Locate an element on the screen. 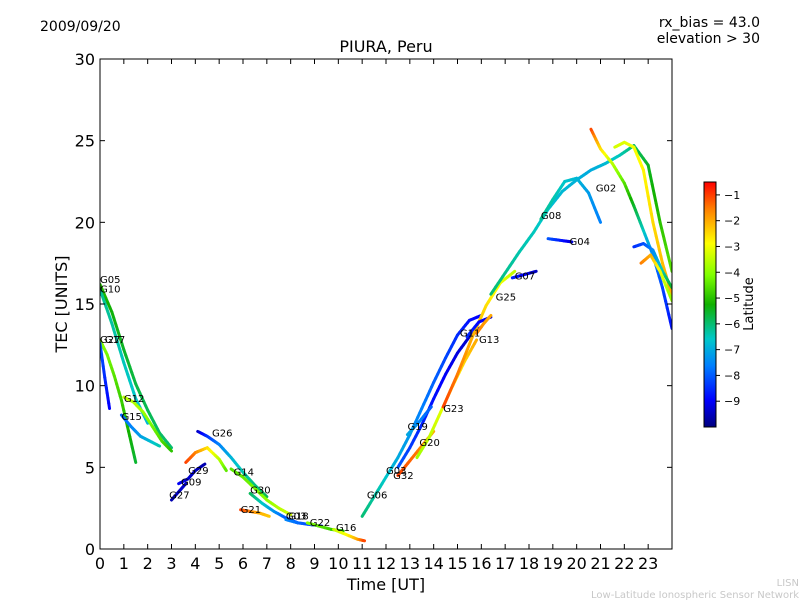  series-G08 is located at coordinates (570, 200).